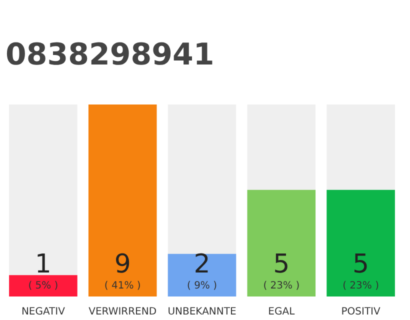 The width and height of the screenshot is (410, 320). I want to click on data-label: 2, so click(202, 265).